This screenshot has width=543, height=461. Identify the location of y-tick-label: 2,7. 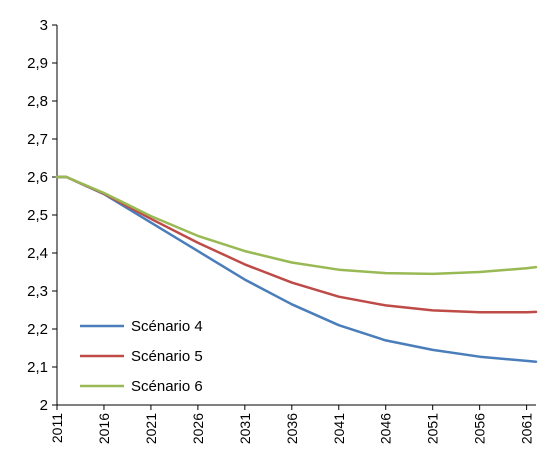
(37, 139).